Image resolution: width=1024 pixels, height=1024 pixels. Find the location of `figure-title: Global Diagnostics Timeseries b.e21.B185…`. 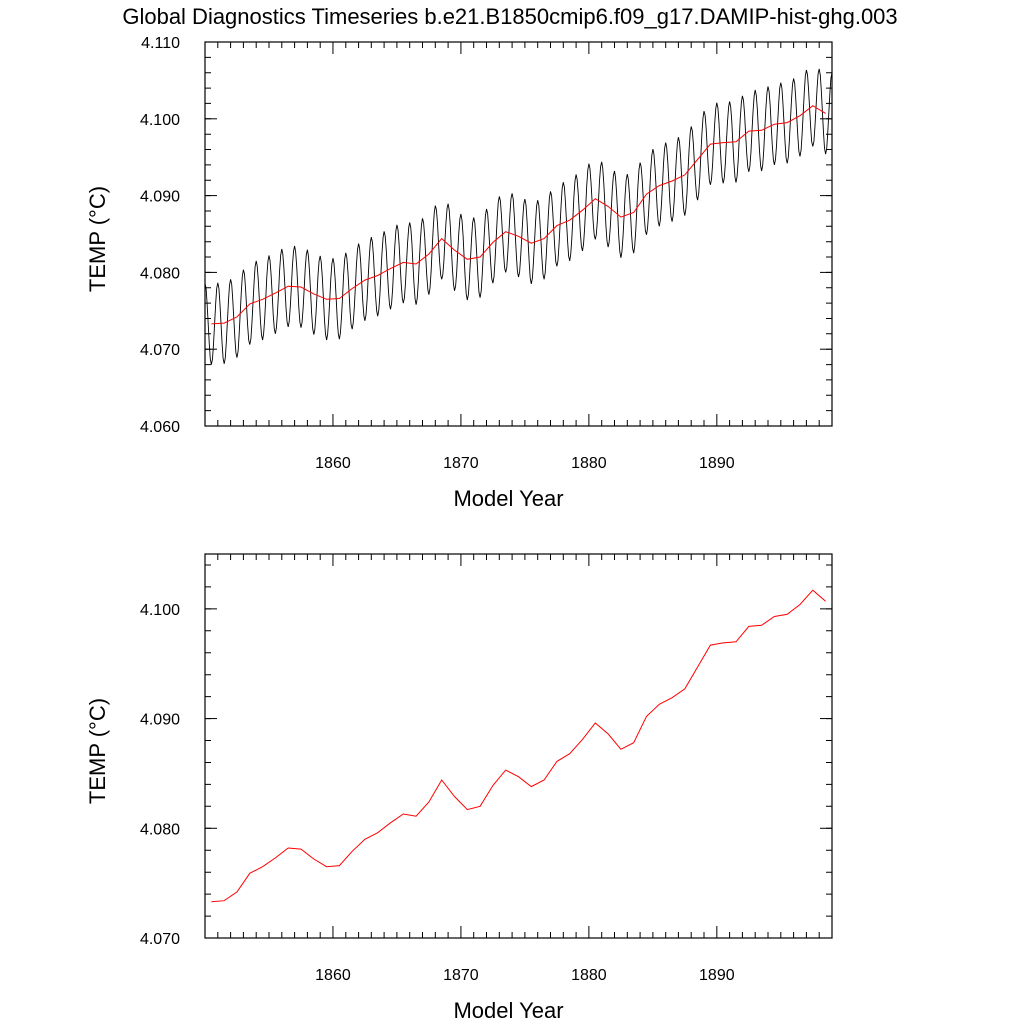

figure-title: Global Diagnostics Timeseries b.e21.B185… is located at coordinates (509, 16).